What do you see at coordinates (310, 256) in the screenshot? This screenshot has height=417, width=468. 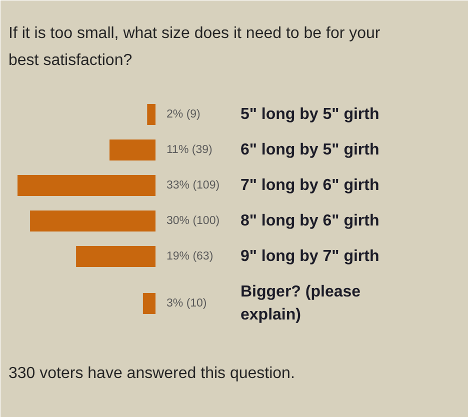 I see `y-tick-label: 9" long by 7" girth` at bounding box center [310, 256].